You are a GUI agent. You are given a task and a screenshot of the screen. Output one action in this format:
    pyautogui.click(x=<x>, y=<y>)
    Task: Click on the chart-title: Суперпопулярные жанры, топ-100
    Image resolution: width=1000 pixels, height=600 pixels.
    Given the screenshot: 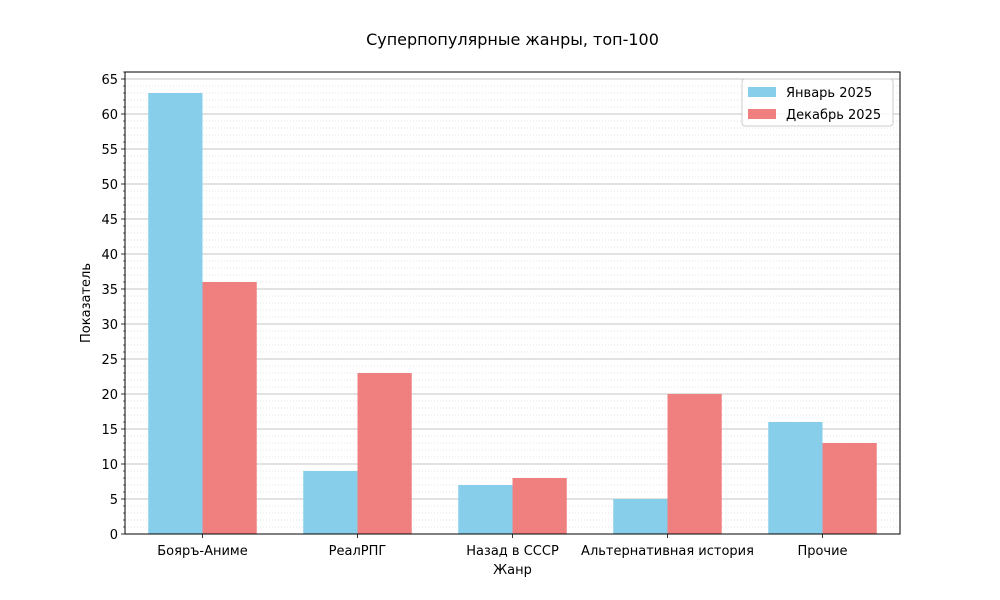 What is the action you would take?
    pyautogui.click(x=512, y=39)
    